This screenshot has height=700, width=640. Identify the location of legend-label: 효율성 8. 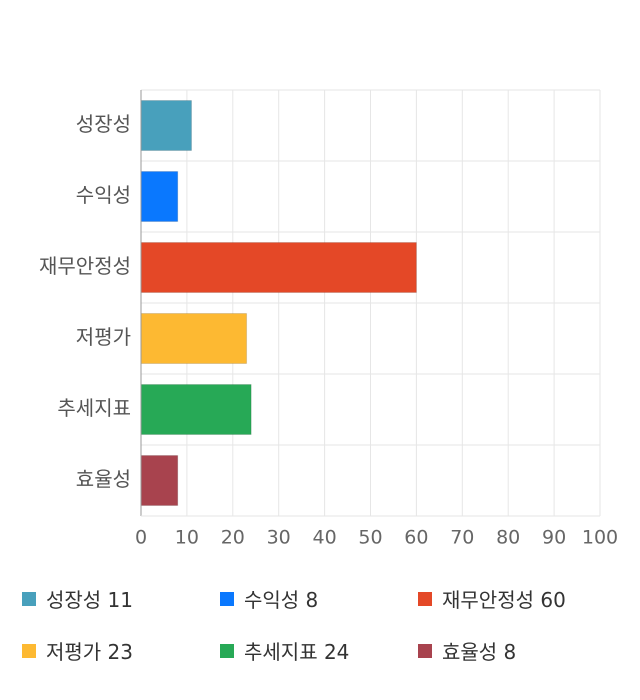
(479, 652).